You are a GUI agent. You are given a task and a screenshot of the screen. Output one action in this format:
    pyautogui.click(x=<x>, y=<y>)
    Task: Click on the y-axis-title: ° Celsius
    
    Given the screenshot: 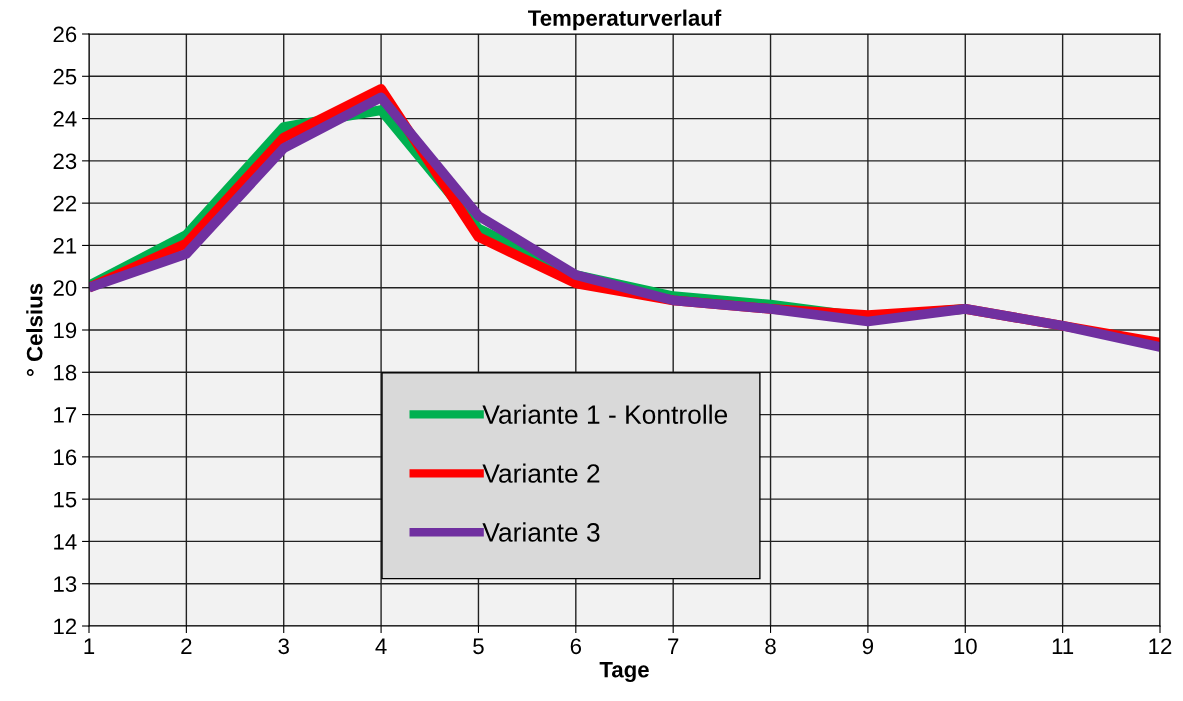 What is the action you would take?
    pyautogui.click(x=34, y=330)
    